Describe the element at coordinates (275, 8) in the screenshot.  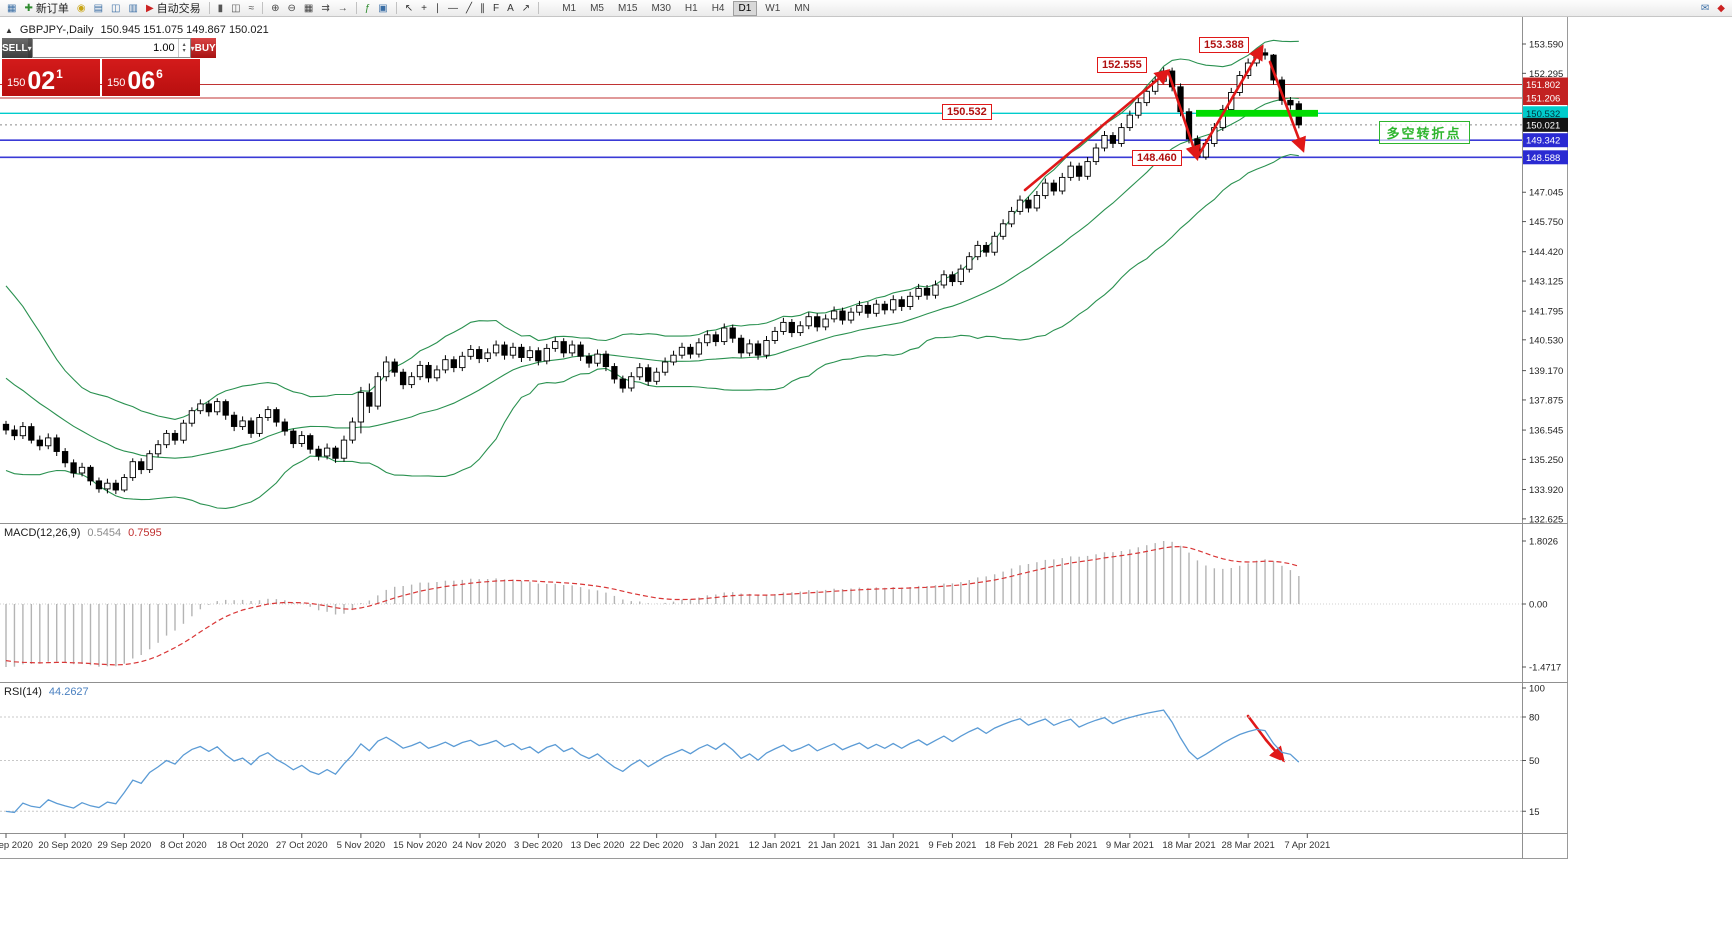
I see `zoom-in-icon: ⊕` at that location.